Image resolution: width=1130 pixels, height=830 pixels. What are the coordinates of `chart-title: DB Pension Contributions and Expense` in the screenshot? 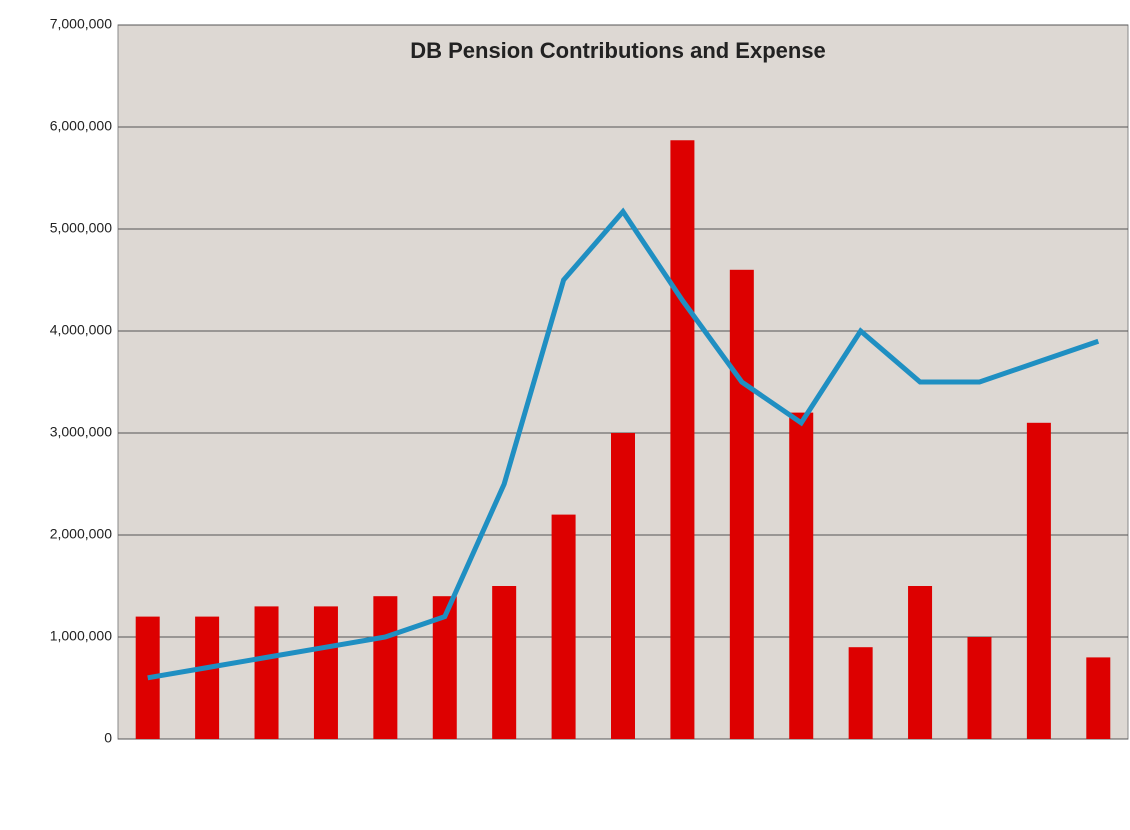 It's located at (618, 50).